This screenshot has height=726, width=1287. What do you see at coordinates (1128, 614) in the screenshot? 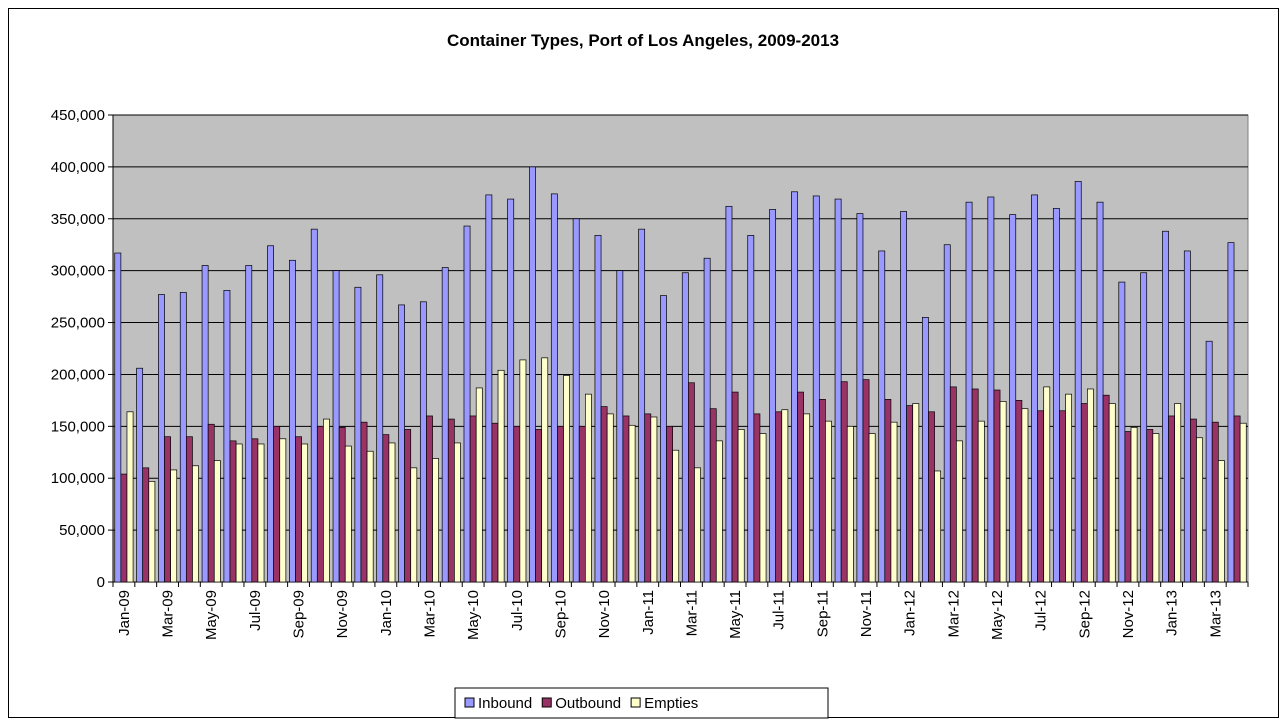
I see `x-tick-label: Nov-12` at bounding box center [1128, 614].